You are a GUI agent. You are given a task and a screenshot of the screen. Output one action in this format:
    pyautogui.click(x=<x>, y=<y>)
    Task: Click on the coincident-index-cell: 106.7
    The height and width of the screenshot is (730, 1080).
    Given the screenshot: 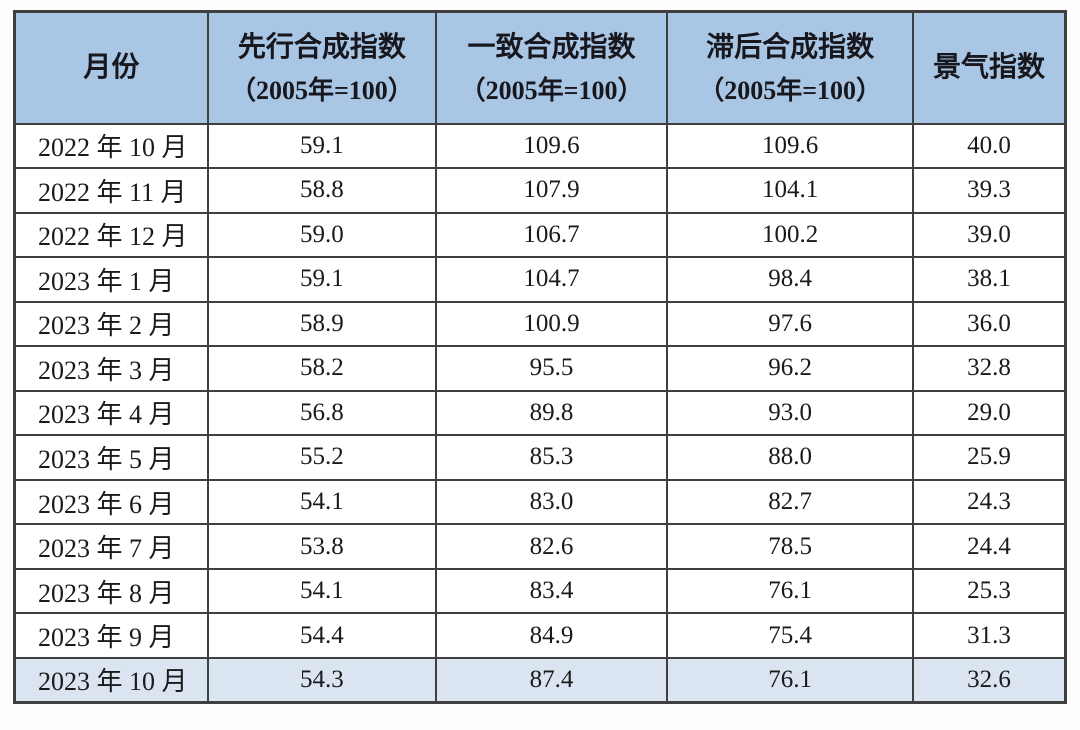 What is the action you would take?
    pyautogui.click(x=551, y=235)
    